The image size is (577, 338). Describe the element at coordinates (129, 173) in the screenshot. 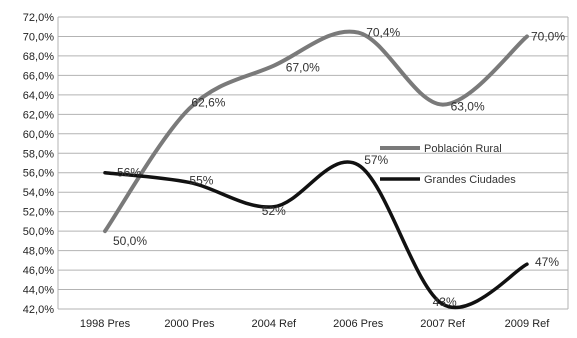

I see `data-label: 56%` at that location.